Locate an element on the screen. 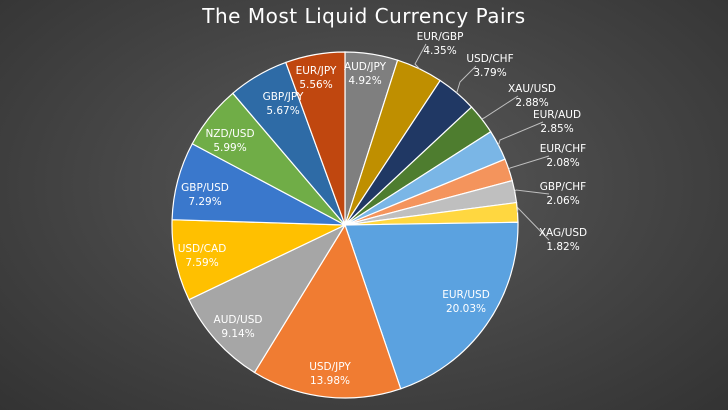 Image resolution: width=728 pixels, height=410 pixels. slice-value-aud-jpy: 4.92% is located at coordinates (364, 81).